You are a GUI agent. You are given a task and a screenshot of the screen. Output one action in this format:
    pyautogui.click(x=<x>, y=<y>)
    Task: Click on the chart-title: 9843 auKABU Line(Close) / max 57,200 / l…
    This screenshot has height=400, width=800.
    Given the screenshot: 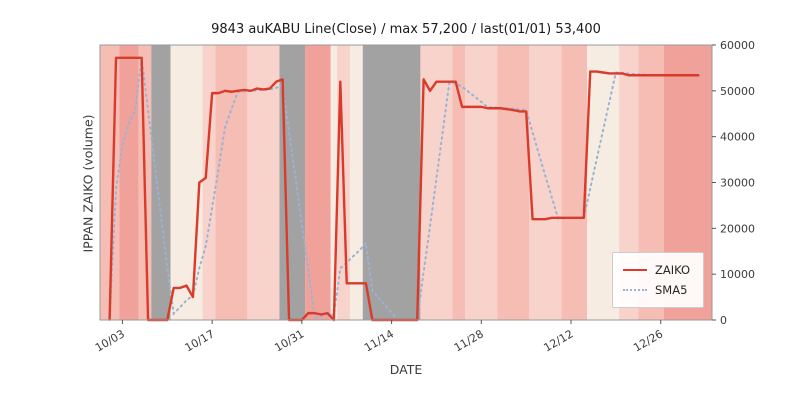 What is the action you would take?
    pyautogui.click(x=406, y=29)
    